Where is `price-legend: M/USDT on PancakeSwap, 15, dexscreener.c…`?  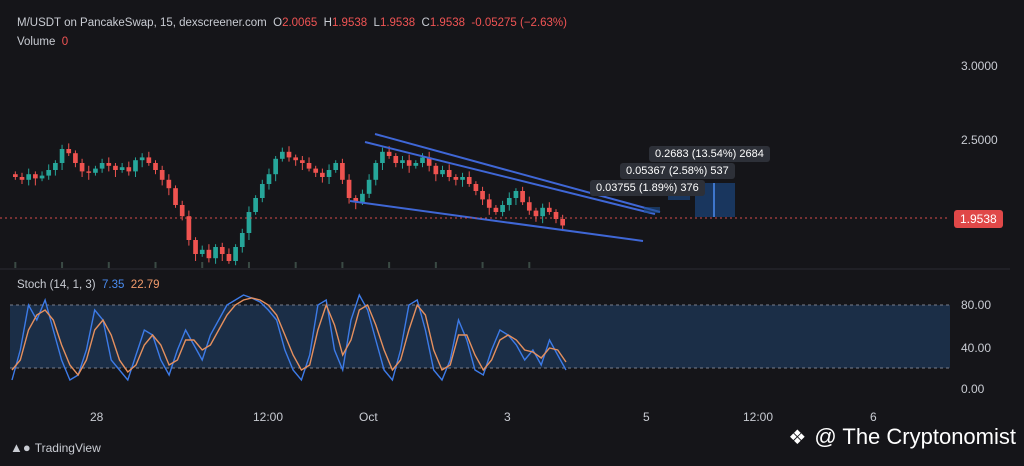 price-legend: M/USDT on PancakeSwap, 15, dexscreener.c… is located at coordinates (292, 23).